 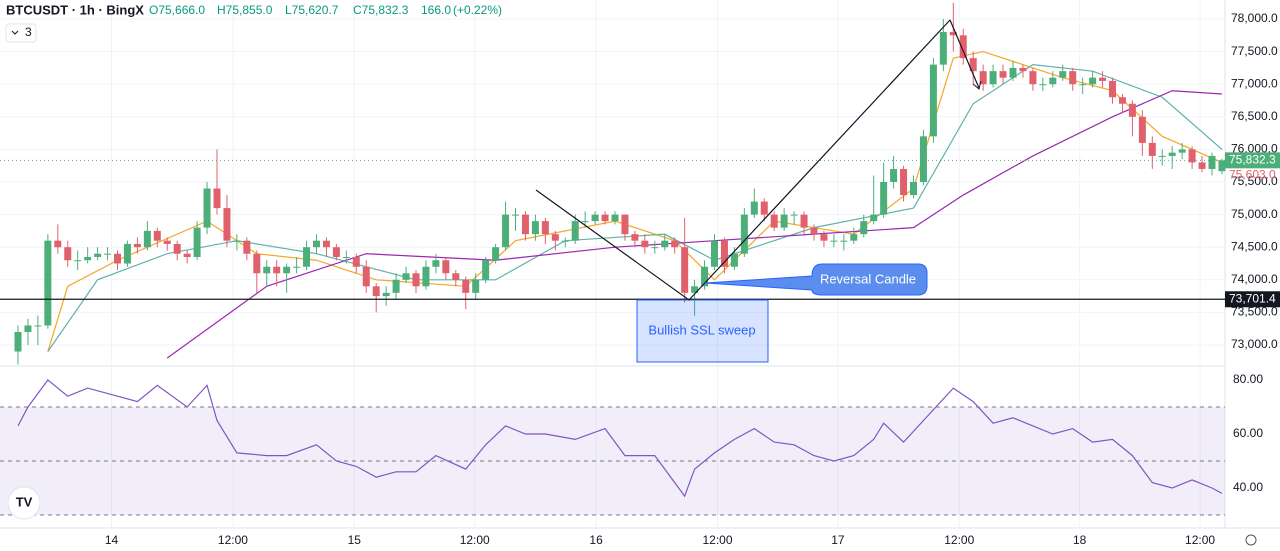 What do you see at coordinates (1254, 51) in the screenshot?
I see `y-tick-label: 77,500.0` at bounding box center [1254, 51].